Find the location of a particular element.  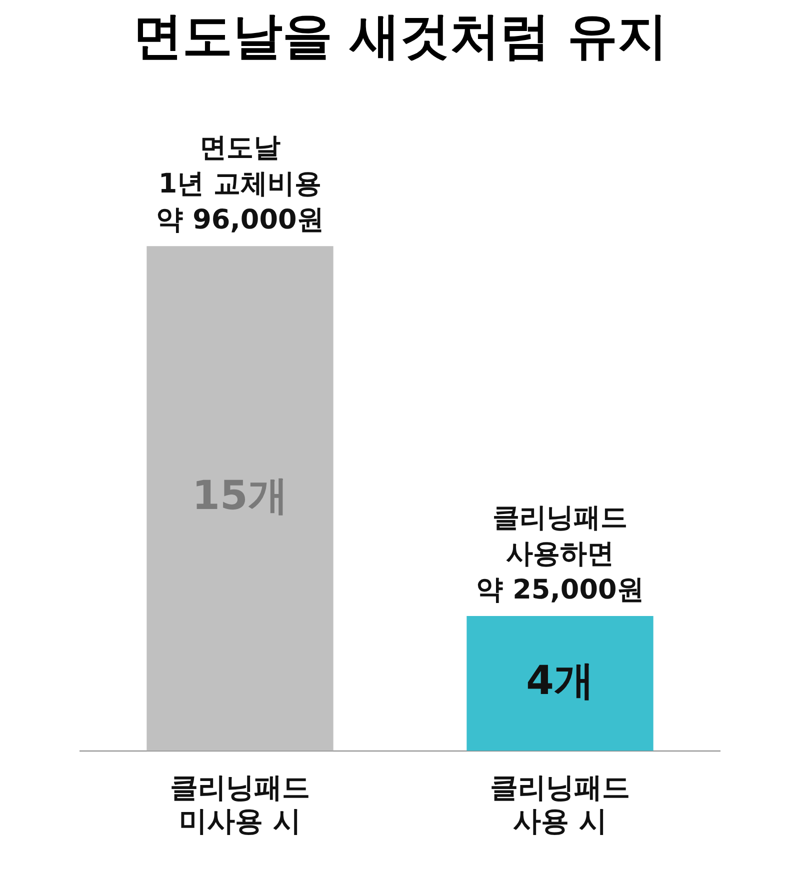

annotation: 면도날 1년 교체비용 약 96,000원 is located at coordinates (240, 184).